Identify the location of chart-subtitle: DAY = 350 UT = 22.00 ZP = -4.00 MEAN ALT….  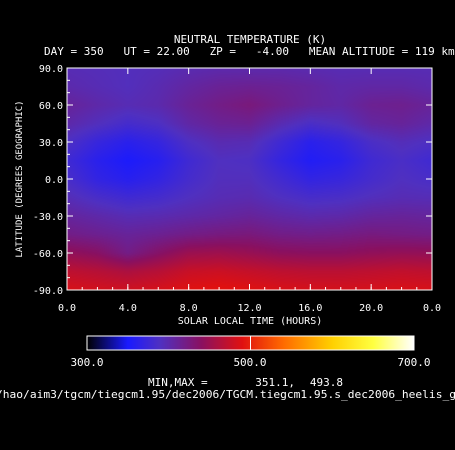
(249, 51).